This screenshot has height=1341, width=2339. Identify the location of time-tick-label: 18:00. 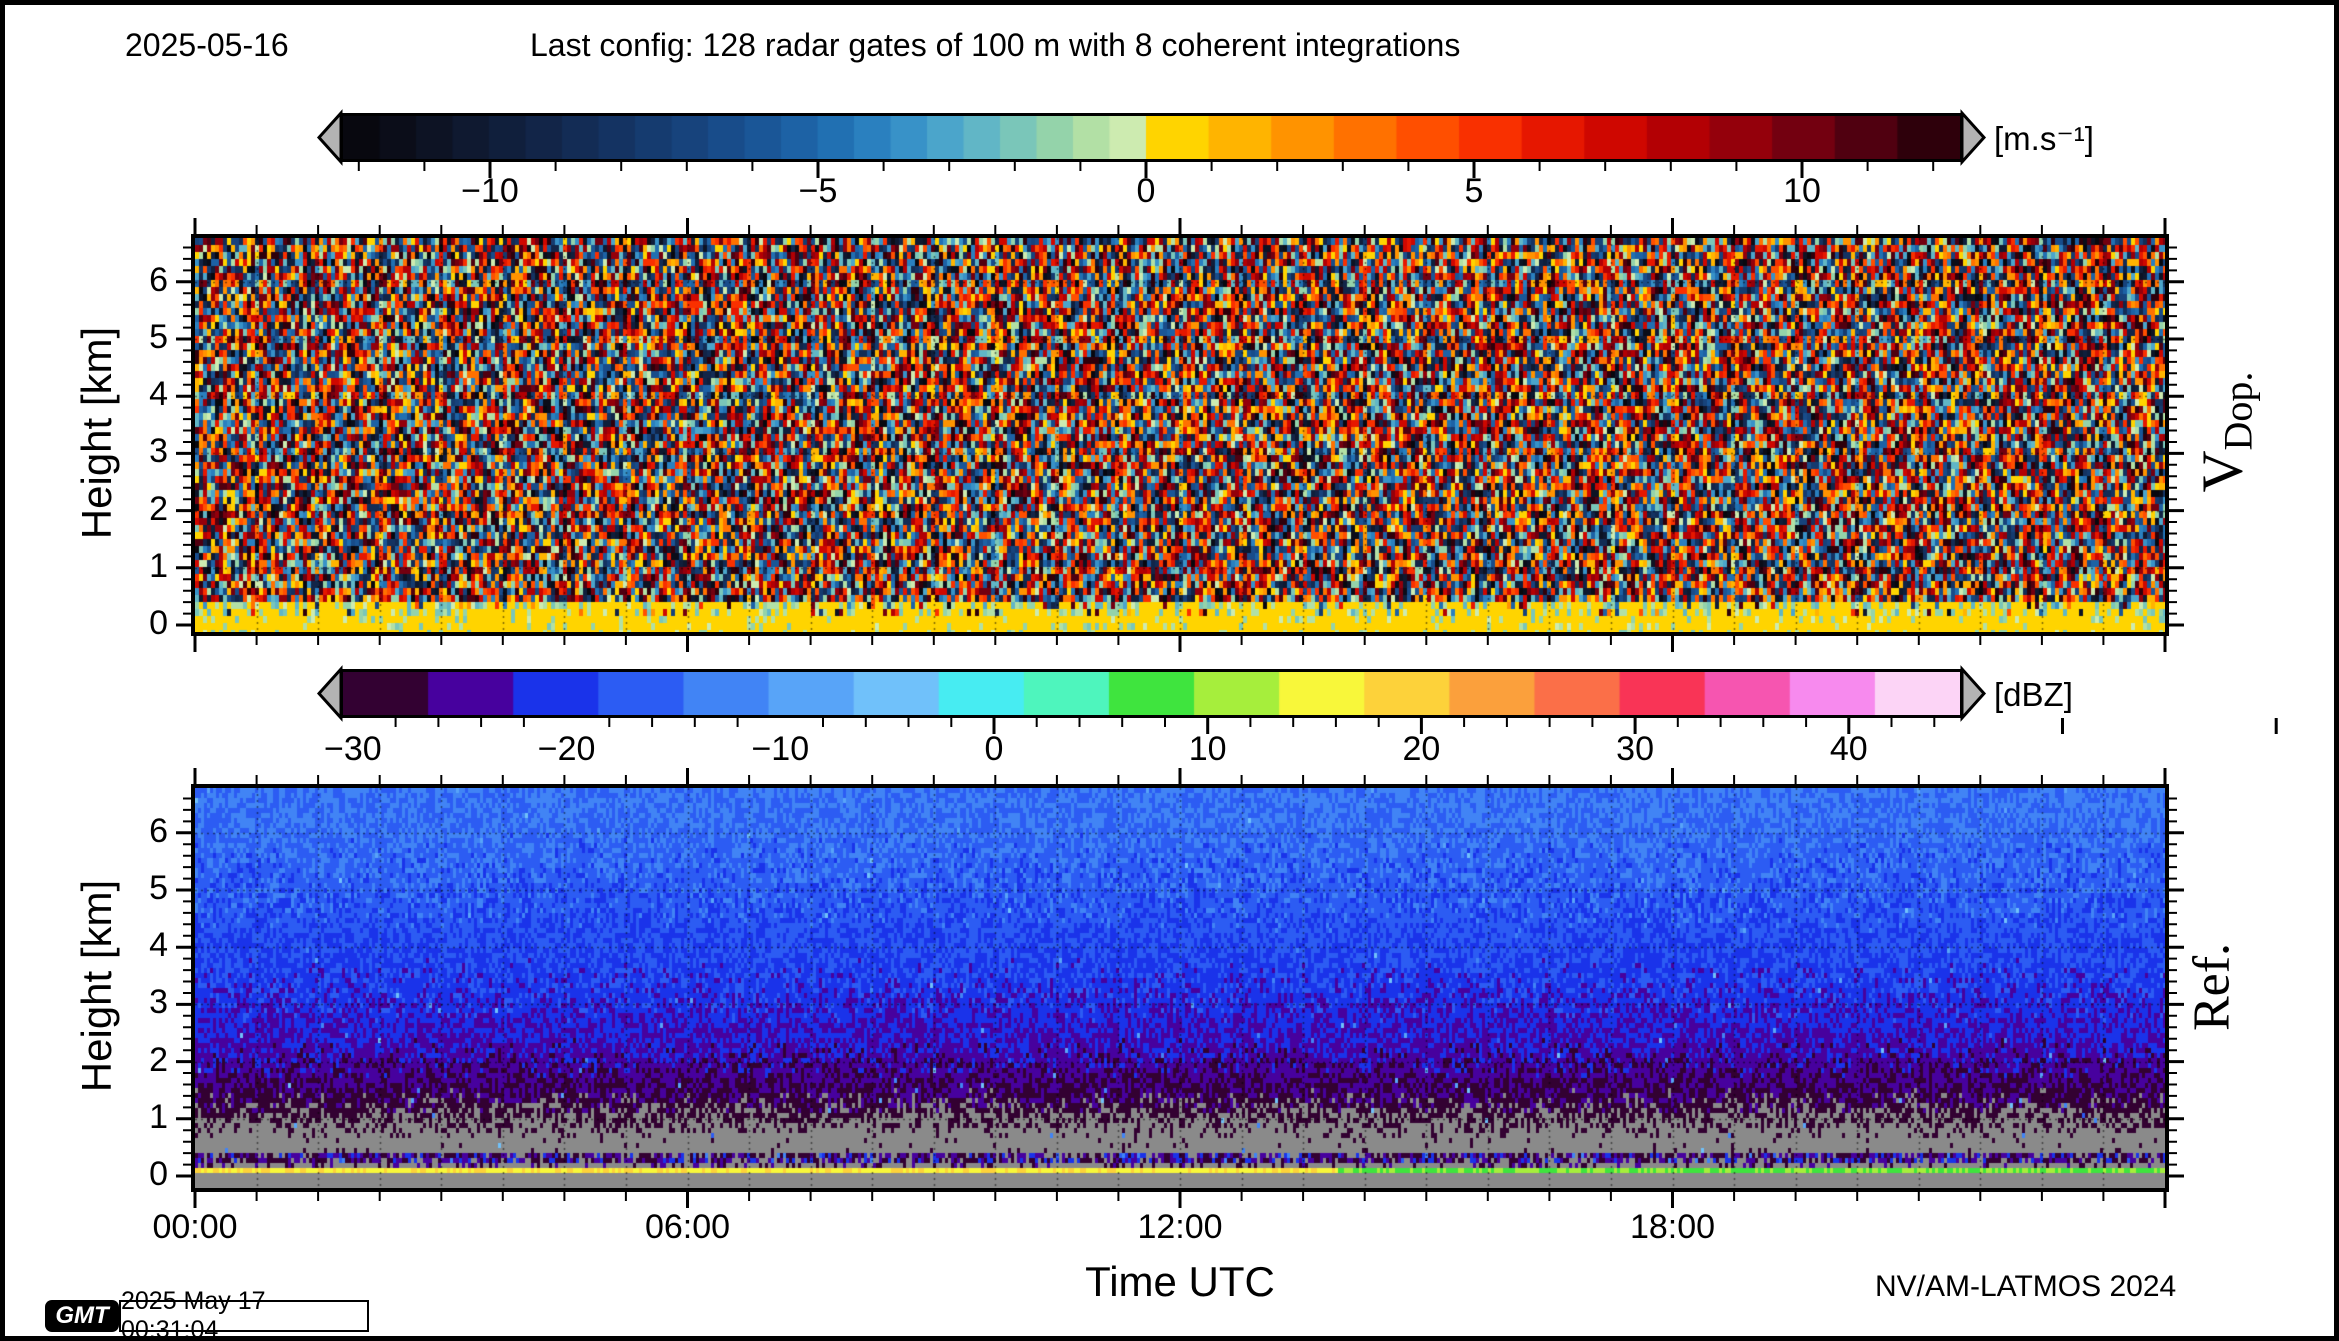
(1672, 1227).